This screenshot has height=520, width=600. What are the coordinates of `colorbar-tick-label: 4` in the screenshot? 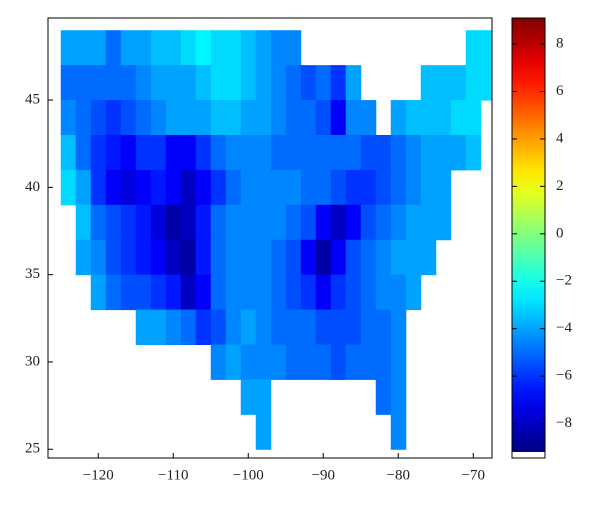 It's located at (560, 138).